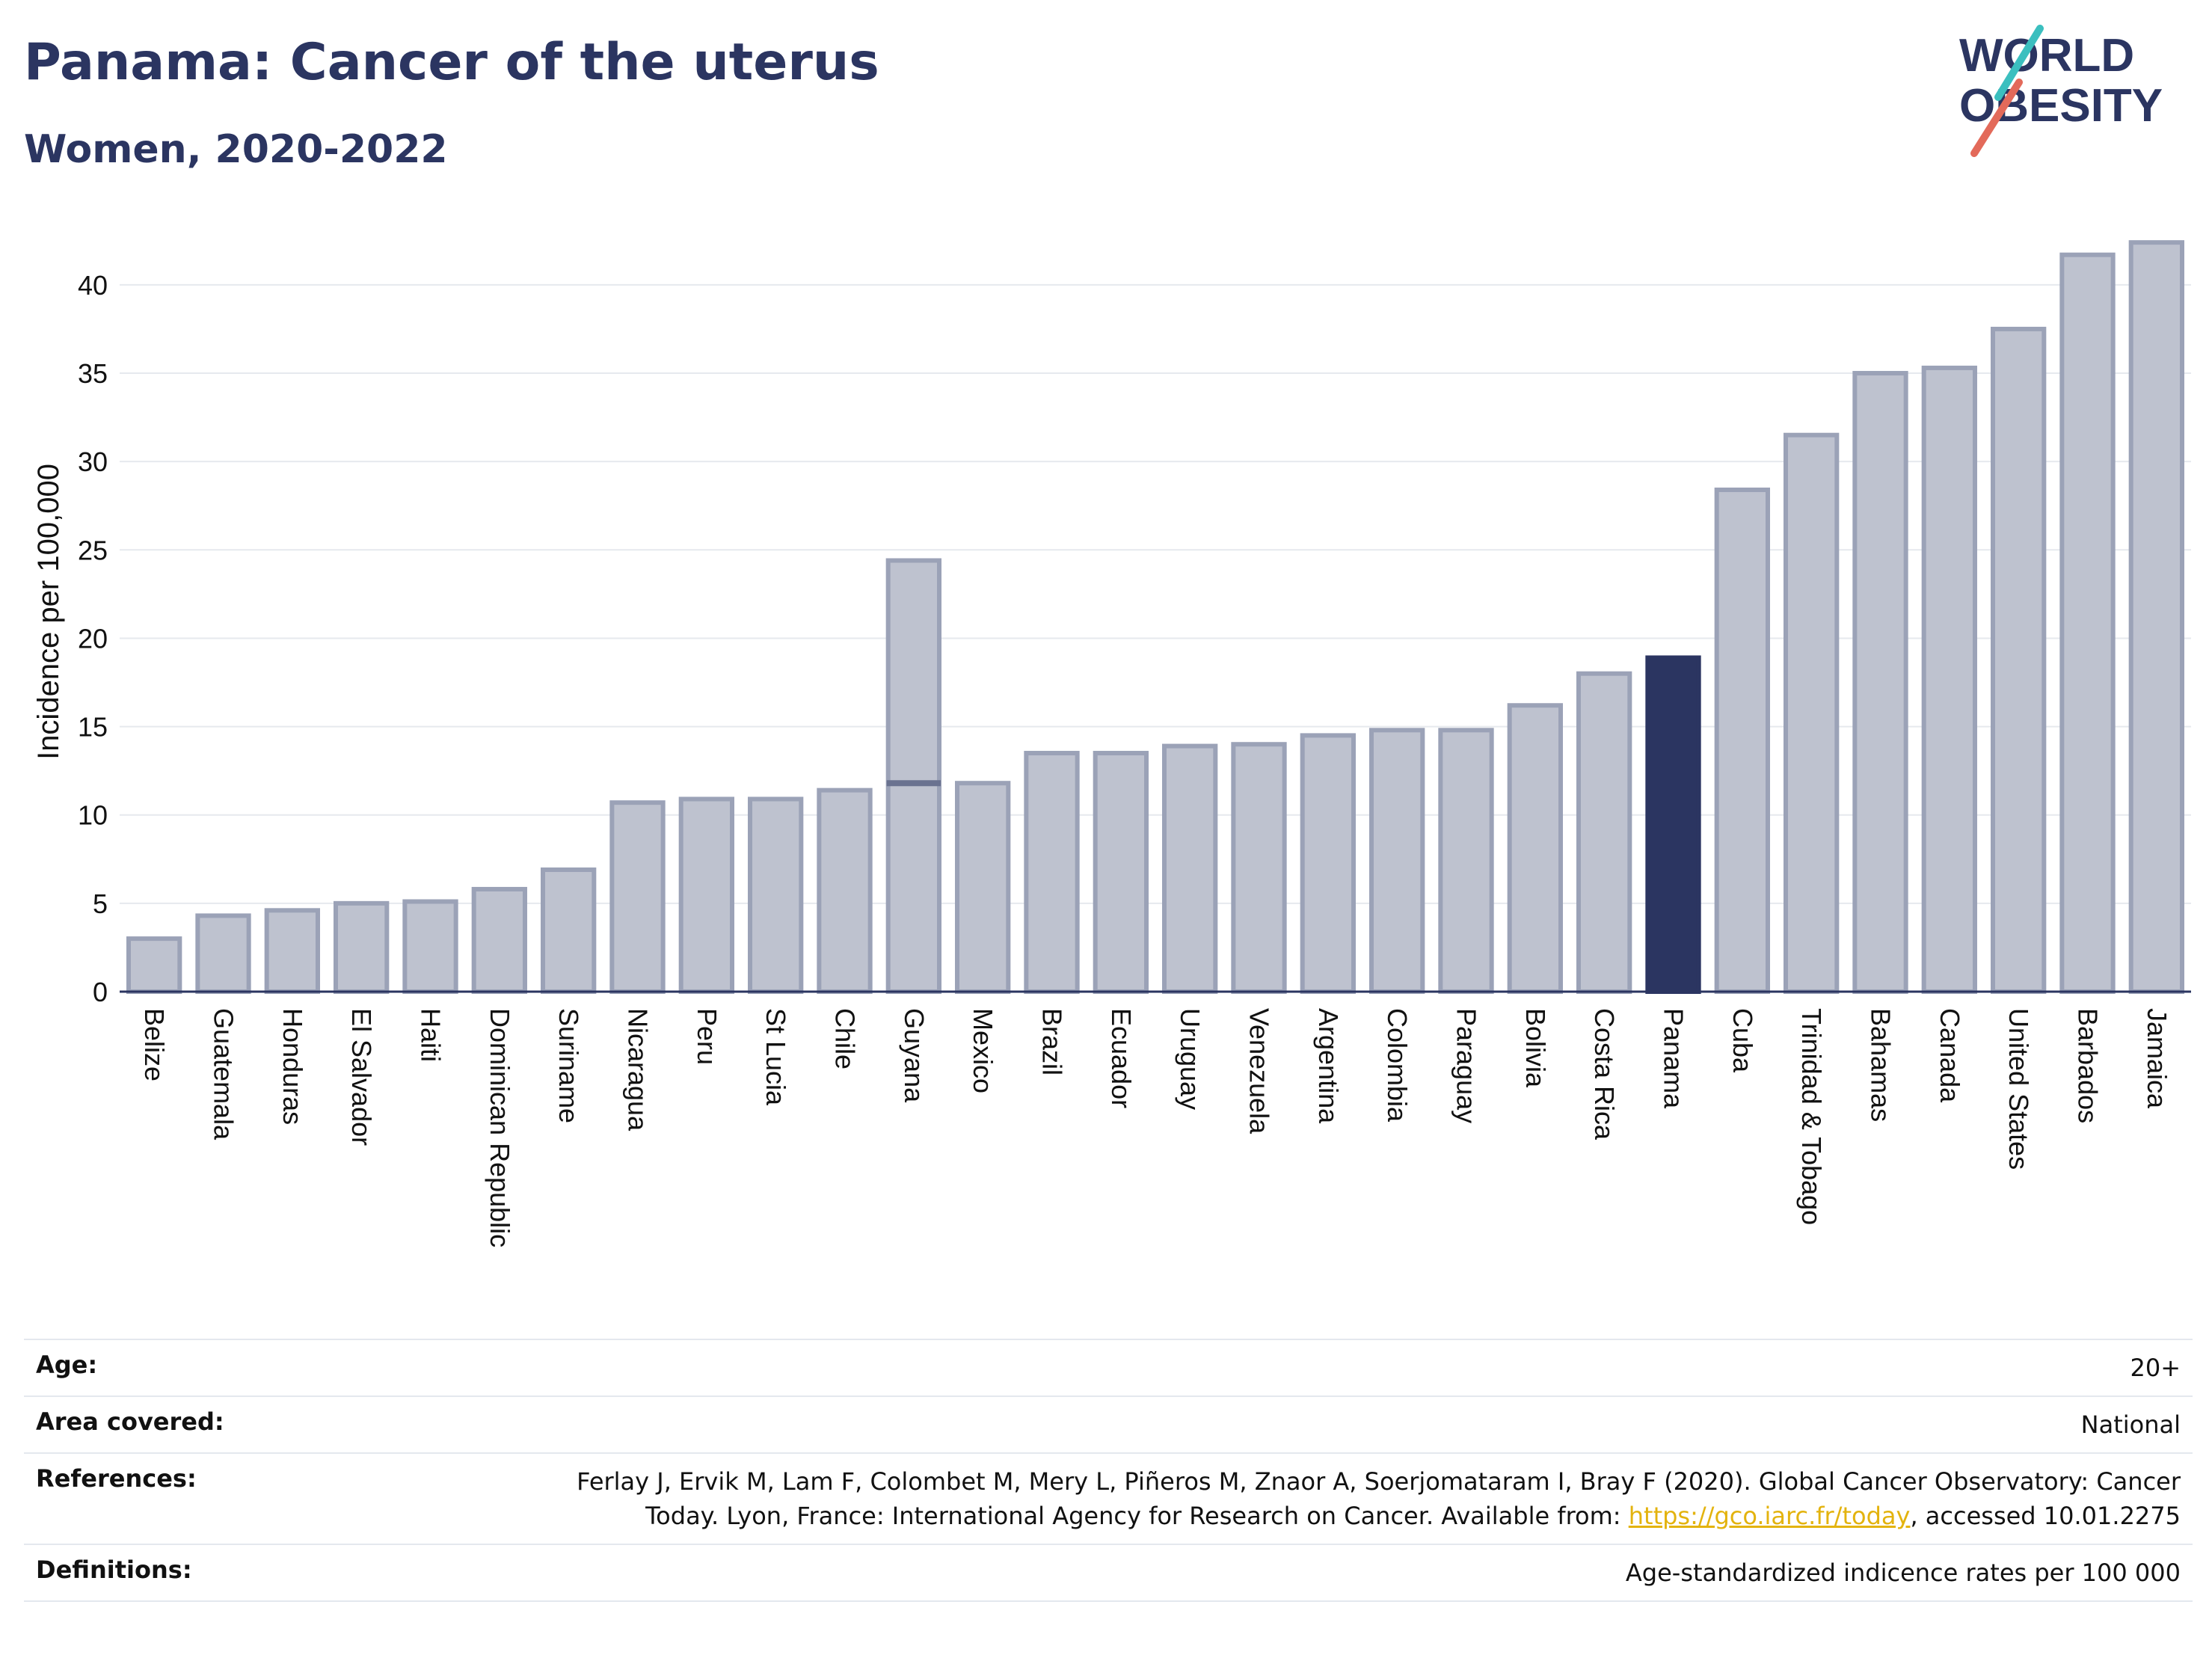  What do you see at coordinates (1950, 1055) in the screenshot?
I see `x-tick-label: Canada` at bounding box center [1950, 1055].